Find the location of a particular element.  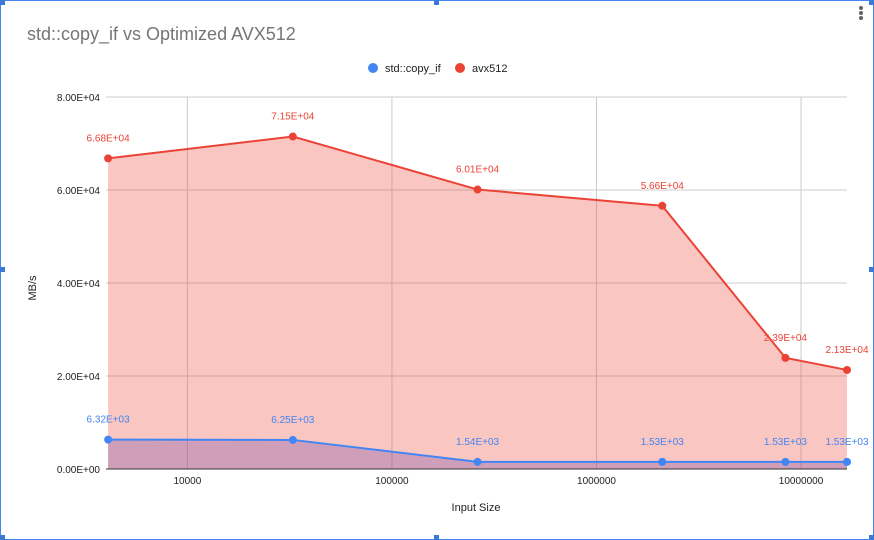

data-label: 6.25E+03 is located at coordinates (293, 420).